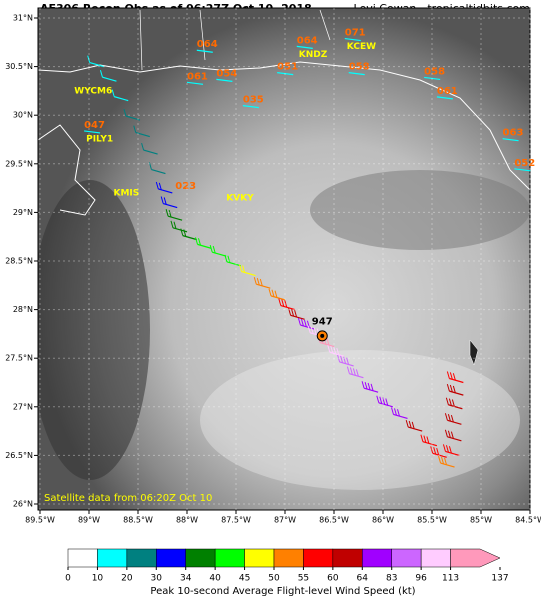 This screenshot has height=604, width=541. What do you see at coordinates (303, 579) in the screenshot?
I see `colorbar-tick-label: 55` at bounding box center [303, 579].